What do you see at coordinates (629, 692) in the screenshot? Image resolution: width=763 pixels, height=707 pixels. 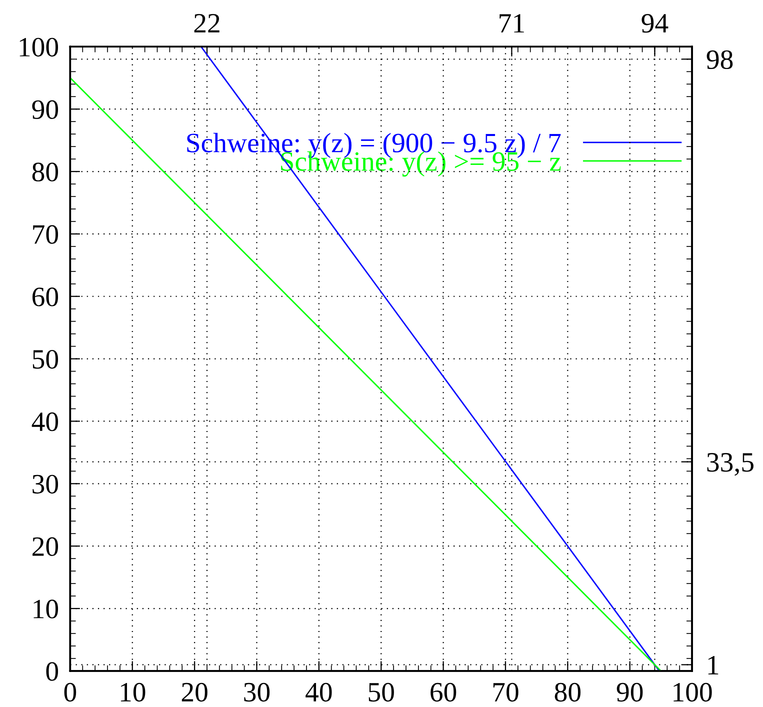 I see `x-tick-label: 90` at bounding box center [629, 692].